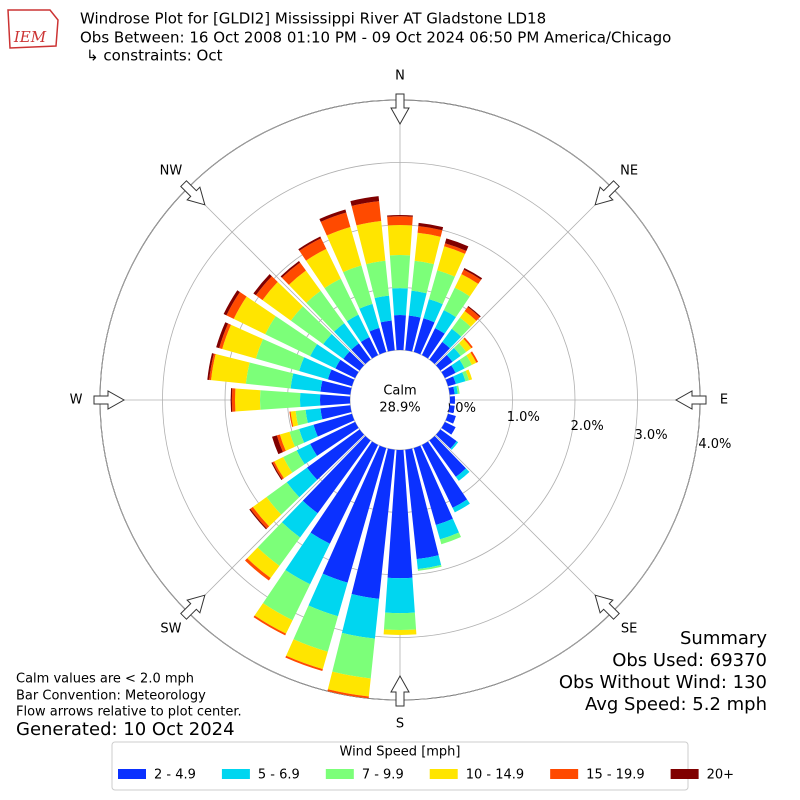 The width and height of the screenshot is (800, 800). I want to click on logo-text: IEM, so click(30, 37).